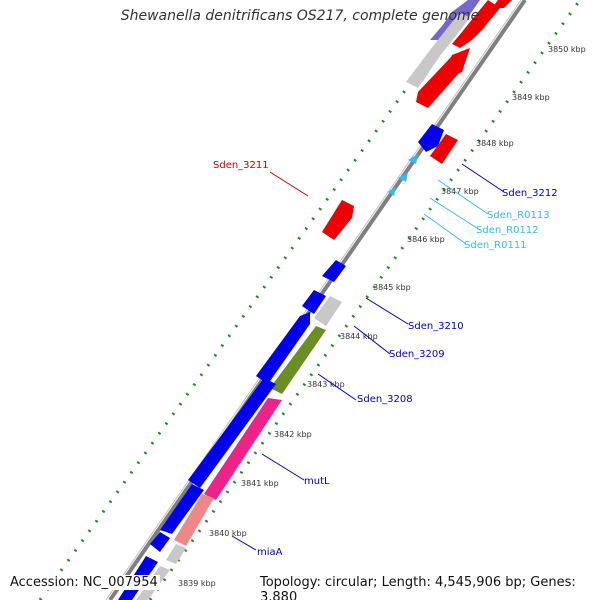  Describe the element at coordinates (359, 336) in the screenshot. I see `tick-label-3844-kbp: 3844 kbp` at that location.